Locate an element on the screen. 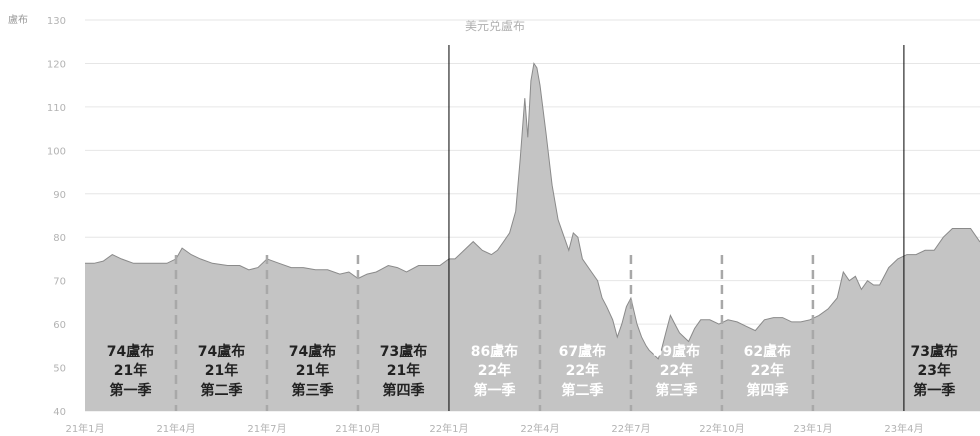  y-tick-label: 50 is located at coordinates (59, 369).